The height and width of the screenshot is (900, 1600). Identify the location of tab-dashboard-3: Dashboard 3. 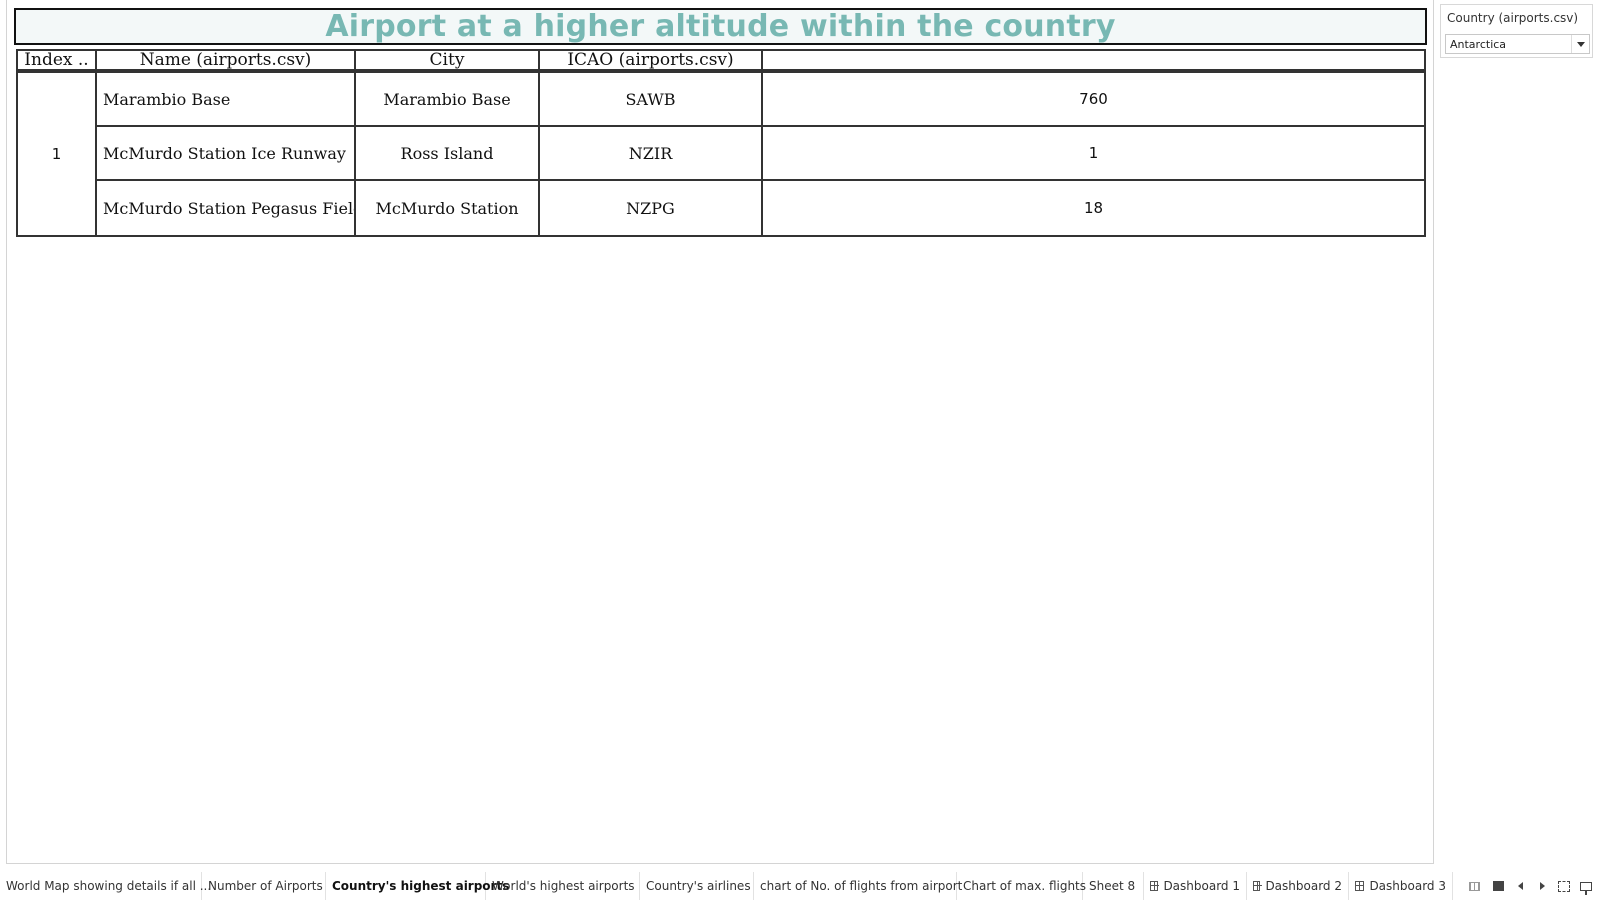
(1401, 886).